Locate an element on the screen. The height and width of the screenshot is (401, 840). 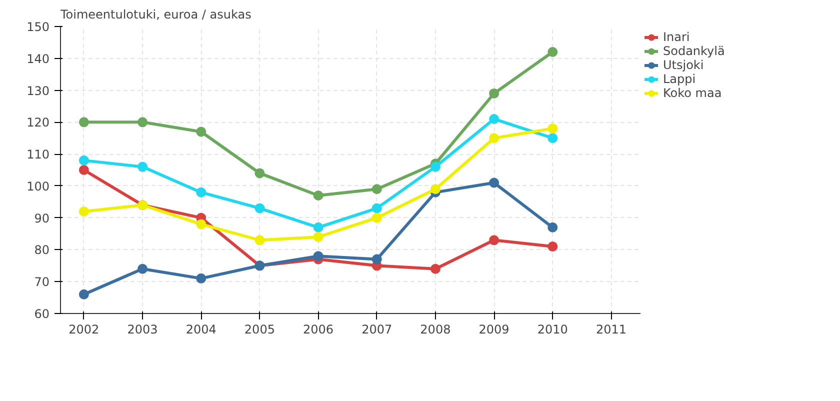
legend-label: Koko maa is located at coordinates (692, 93).